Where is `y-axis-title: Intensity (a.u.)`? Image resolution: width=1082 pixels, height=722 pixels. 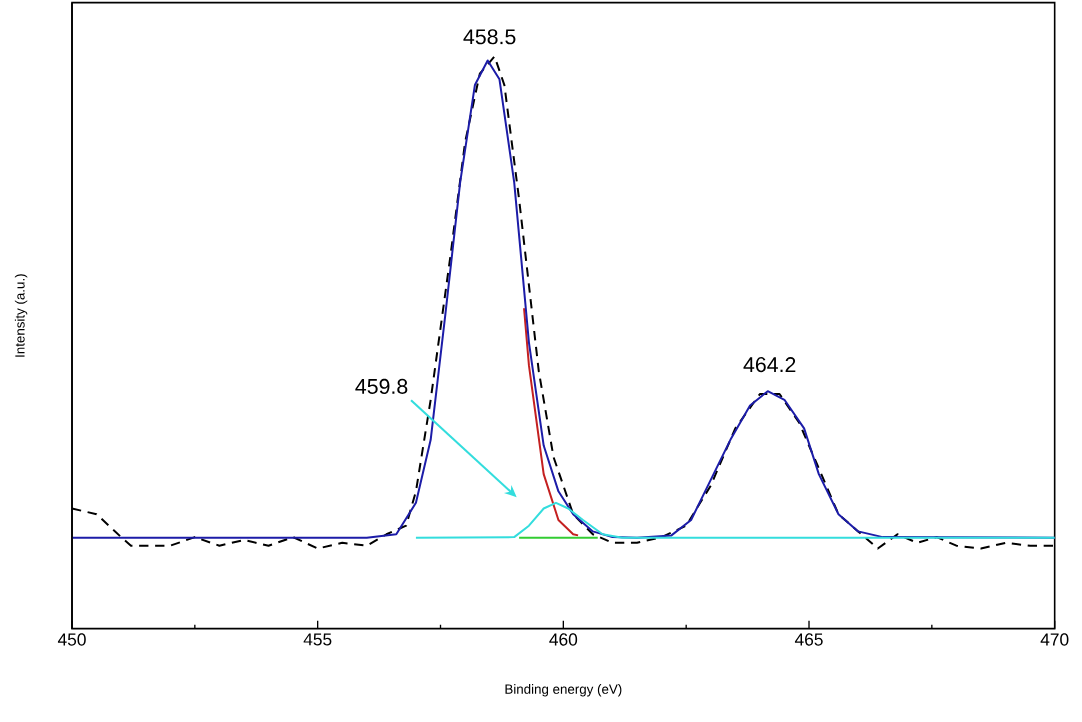
y-axis-title: Intensity (a.u.) is located at coordinates (21, 315).